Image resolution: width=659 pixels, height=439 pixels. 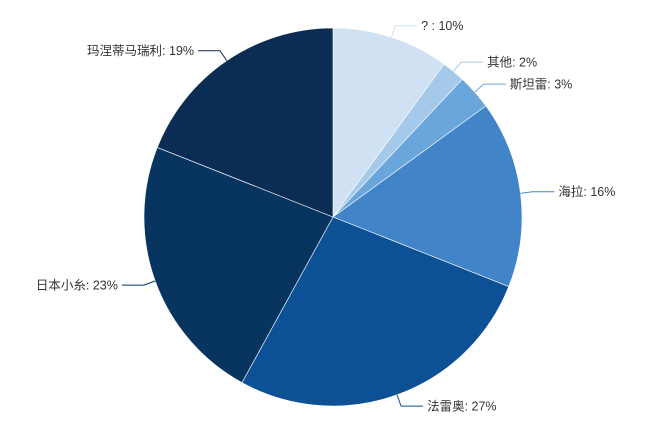 I want to click on slice-label-0: ? : 10%, so click(x=442, y=26).